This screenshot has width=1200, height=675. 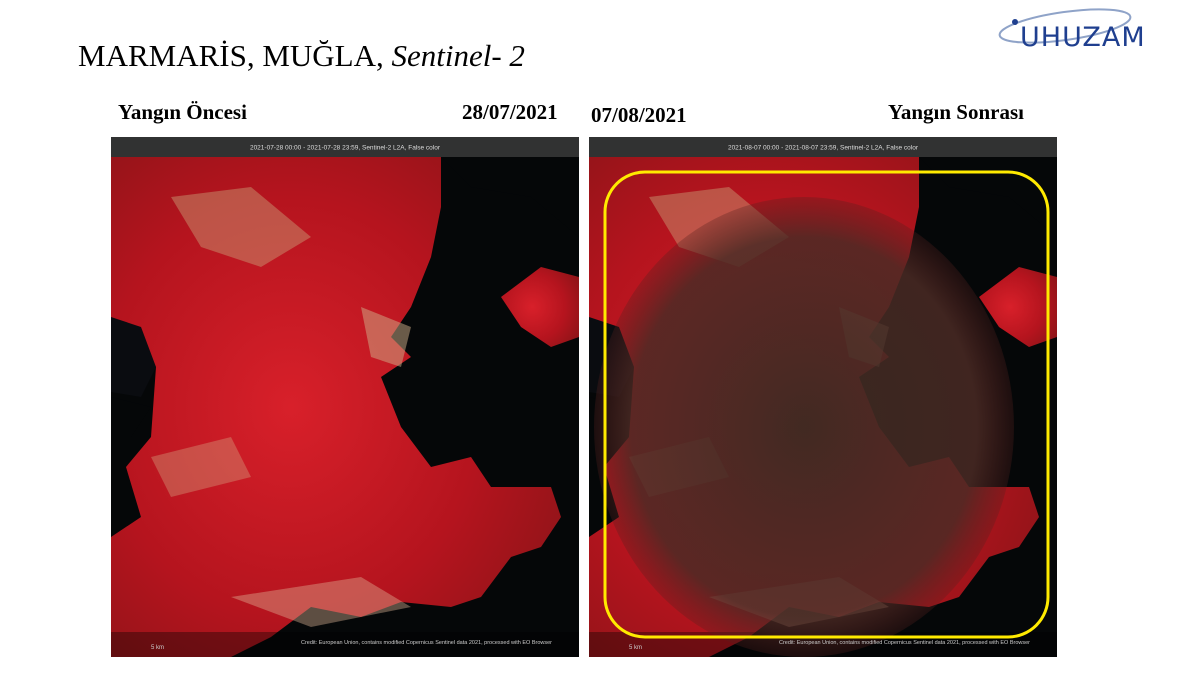 What do you see at coordinates (458, 55) in the screenshot?
I see `title-italic: Sentinel- 2` at bounding box center [458, 55].